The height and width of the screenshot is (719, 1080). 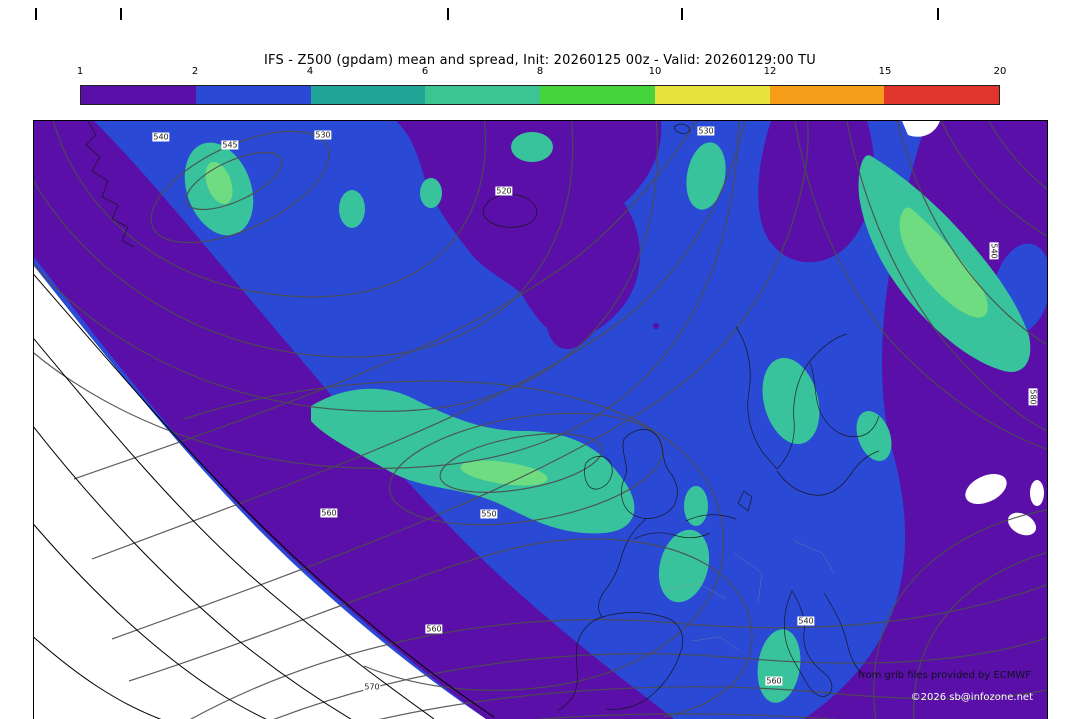 What do you see at coordinates (655, 71) in the screenshot?
I see `colorbar-tick-label: 10` at bounding box center [655, 71].